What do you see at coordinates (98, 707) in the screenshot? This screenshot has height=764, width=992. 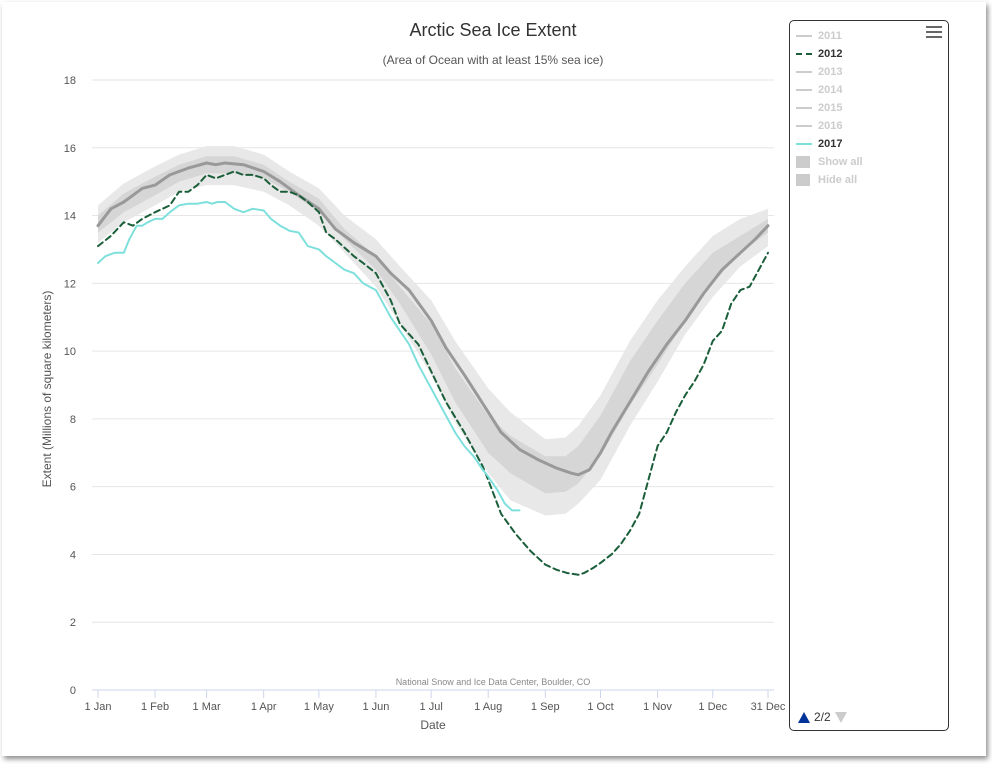 I see `x-tick-label: 1 Jan` at bounding box center [98, 707].